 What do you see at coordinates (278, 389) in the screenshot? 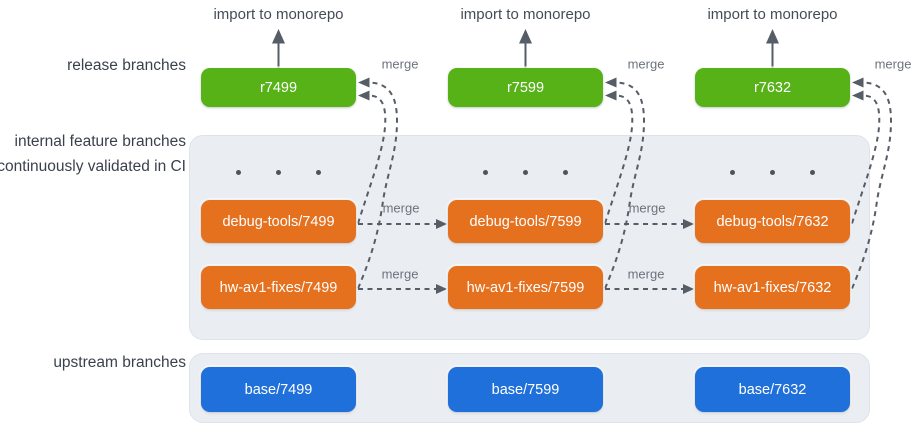
I see `base-branch-box: base/7499` at bounding box center [278, 389].